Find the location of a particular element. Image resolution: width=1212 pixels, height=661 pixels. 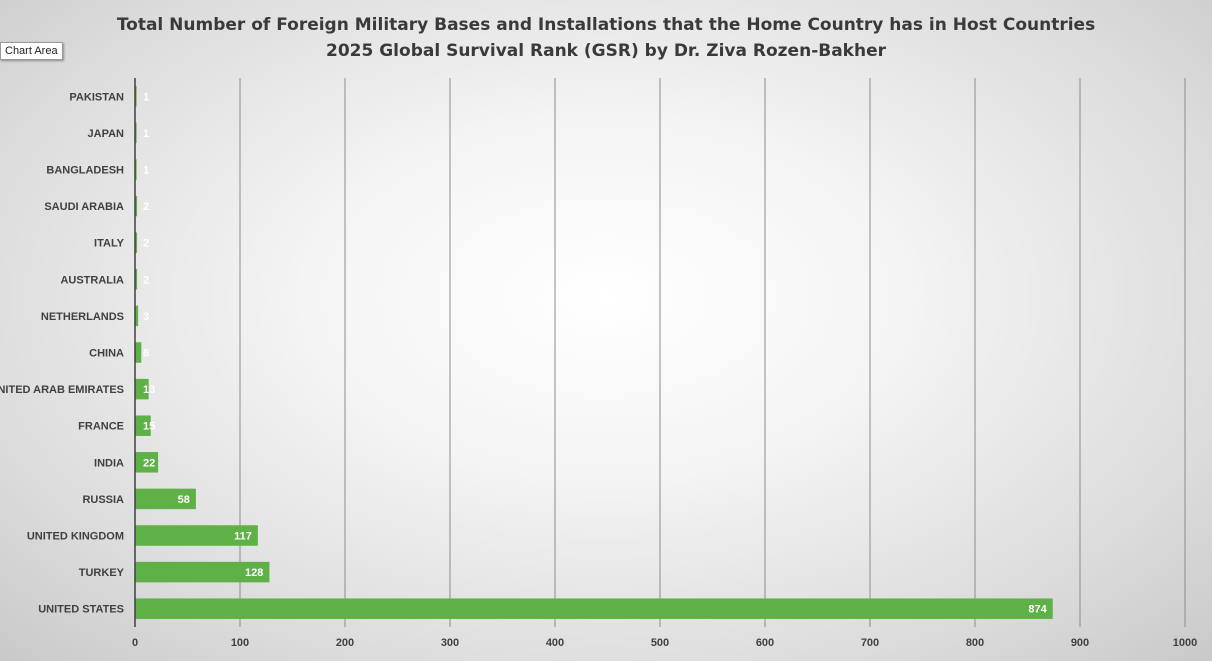

x-tick-label: 1000 is located at coordinates (1185, 643).